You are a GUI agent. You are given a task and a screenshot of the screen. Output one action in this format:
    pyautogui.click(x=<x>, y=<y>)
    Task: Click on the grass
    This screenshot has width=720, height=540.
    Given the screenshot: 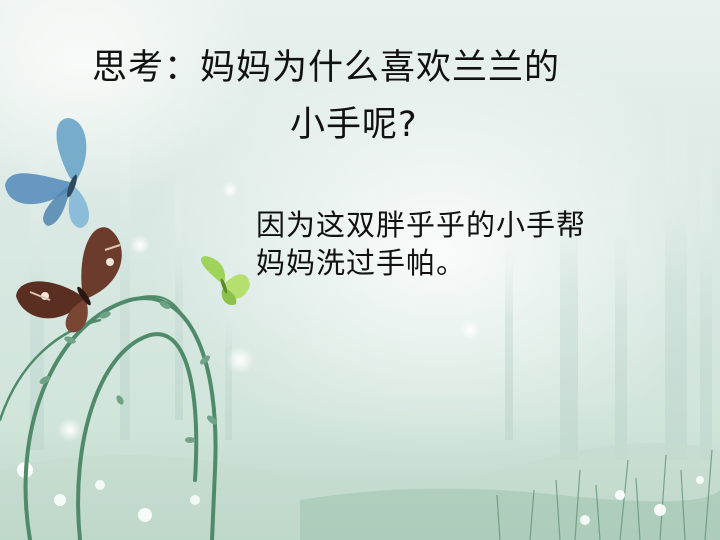 What is the action you would take?
    pyautogui.click(x=604, y=494)
    